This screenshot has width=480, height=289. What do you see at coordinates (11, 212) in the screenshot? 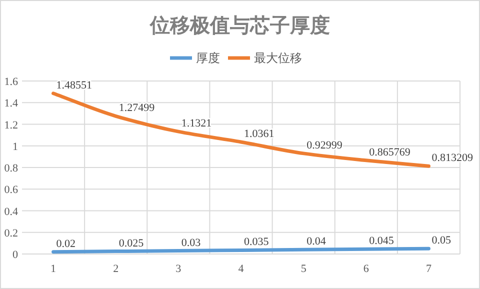
I see `y-tick-label: 0.4` at bounding box center [11, 212].